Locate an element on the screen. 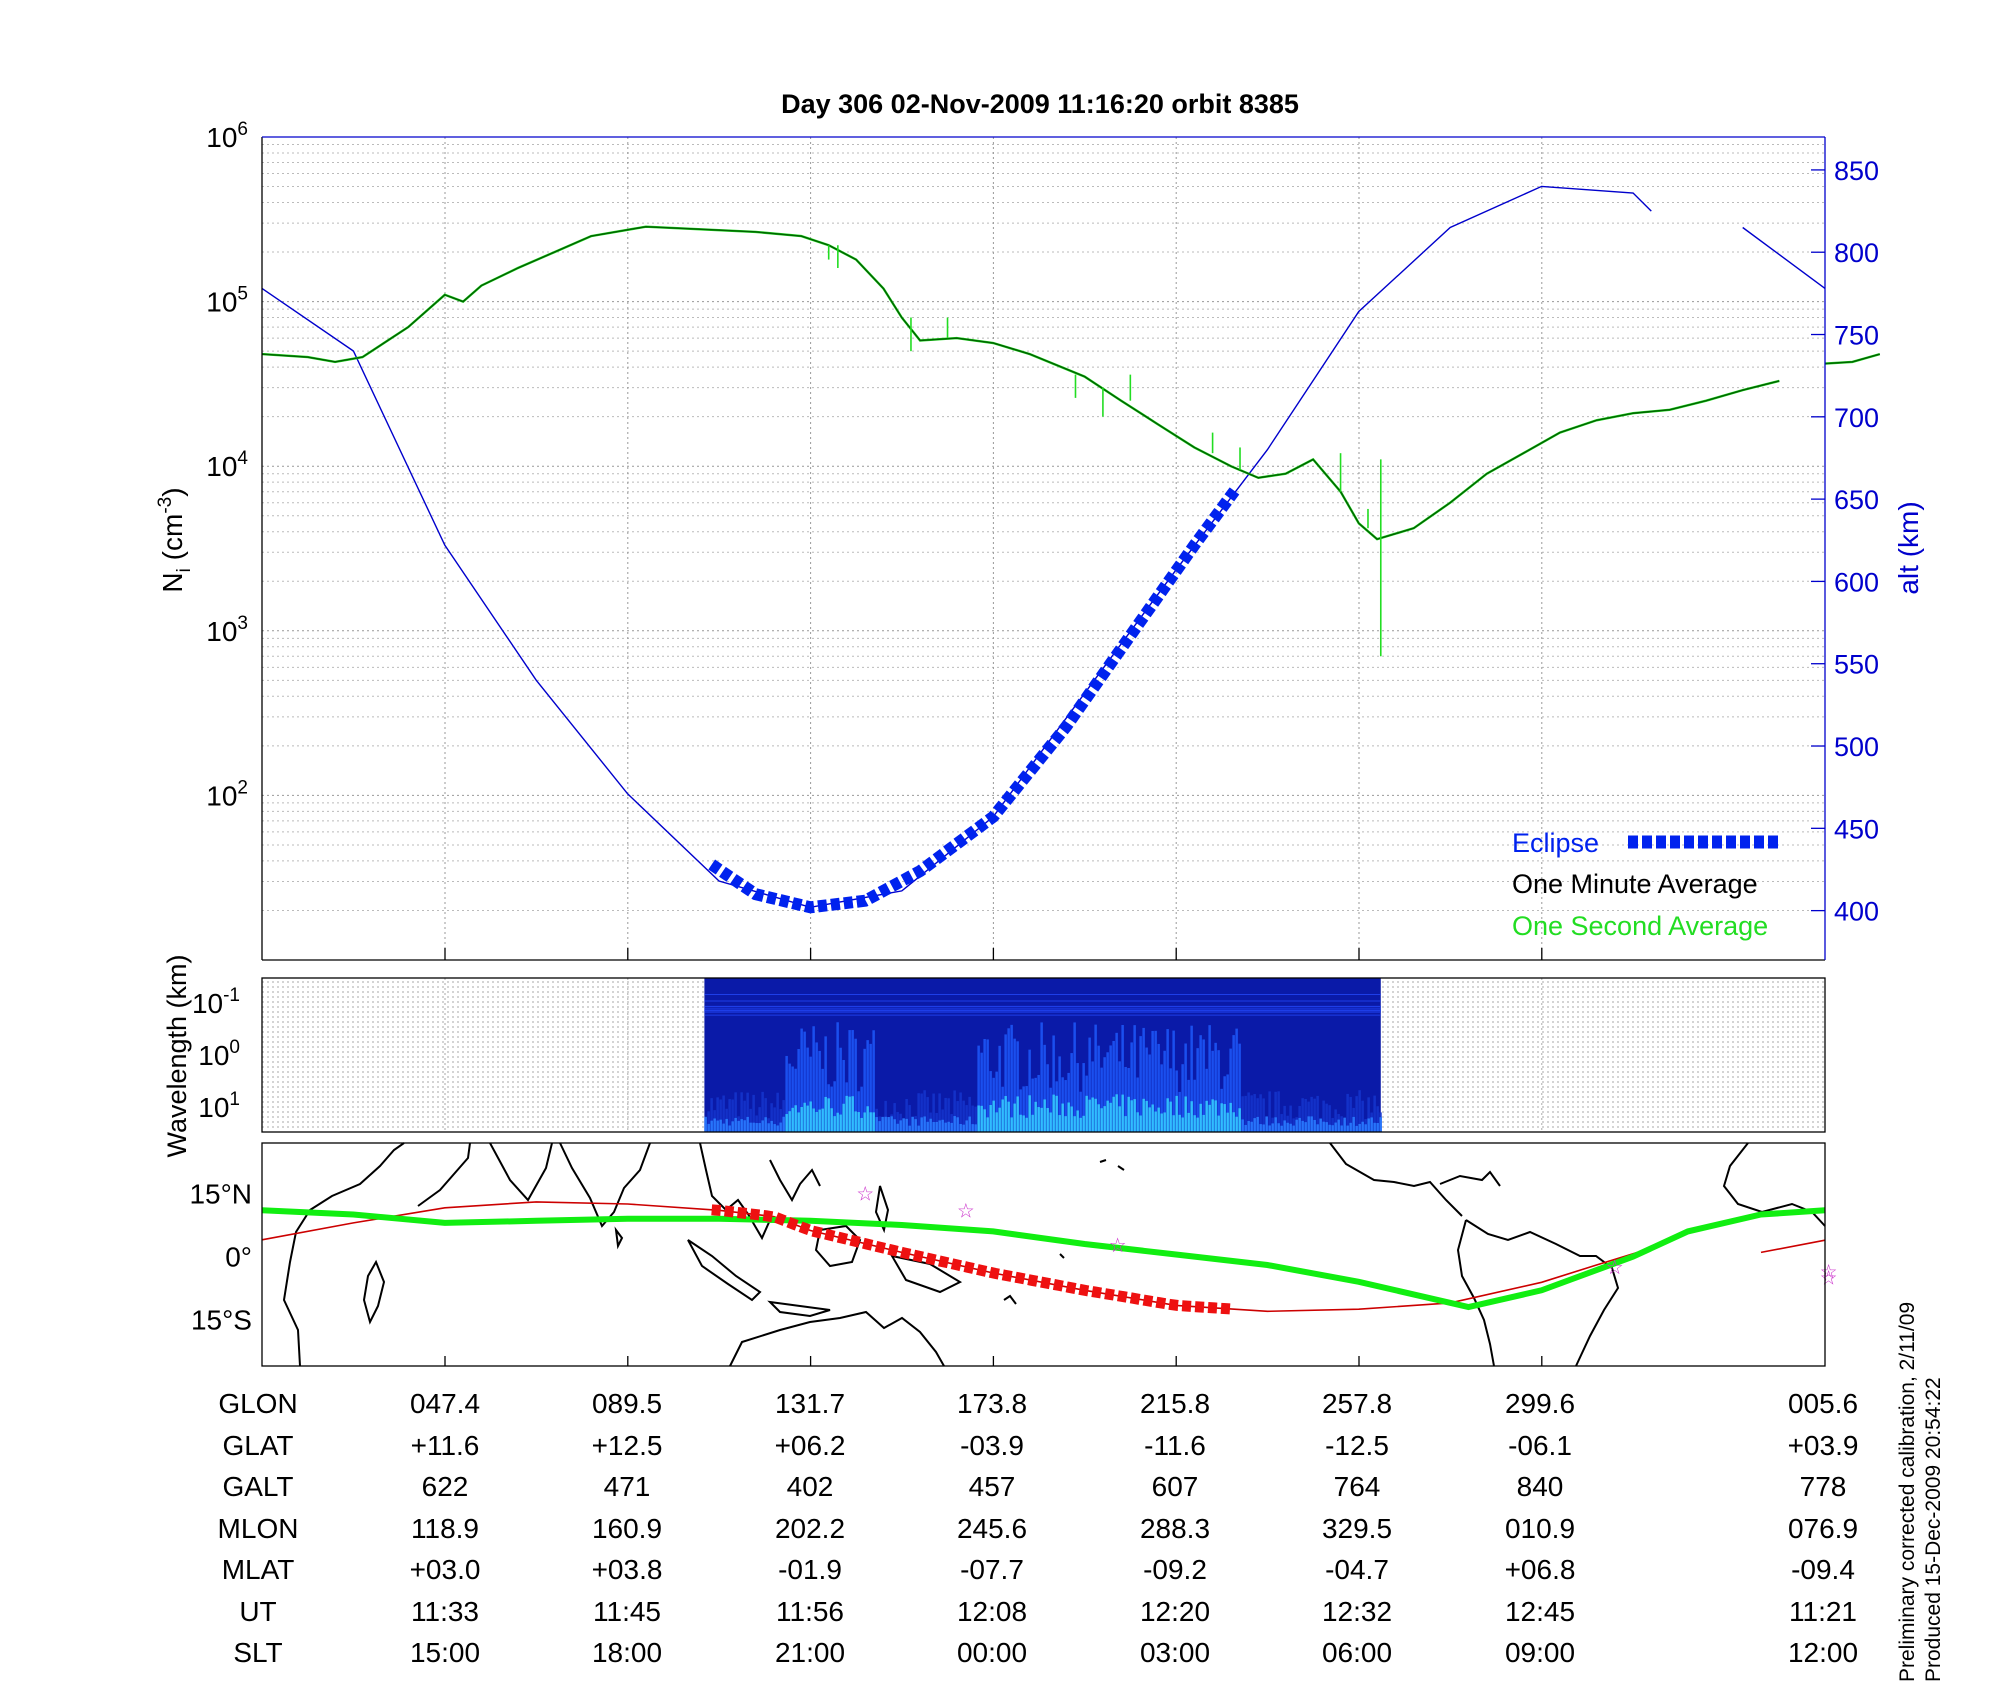 The width and height of the screenshot is (2000, 1700). minute-average-line is located at coordinates (1020, 383).